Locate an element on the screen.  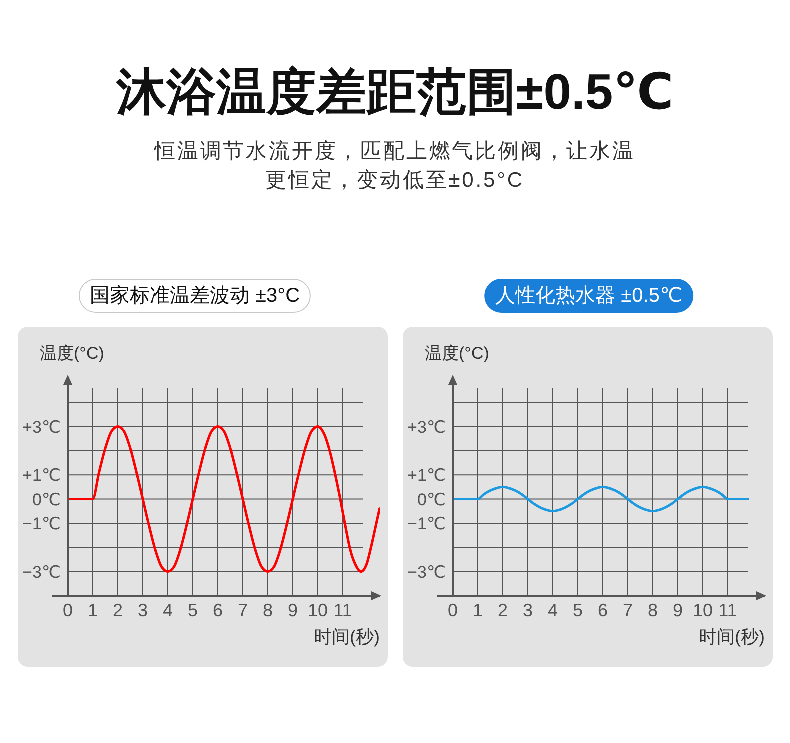
chart-title: 人性化热水器 ±0.5℃ is located at coordinates (589, 296).